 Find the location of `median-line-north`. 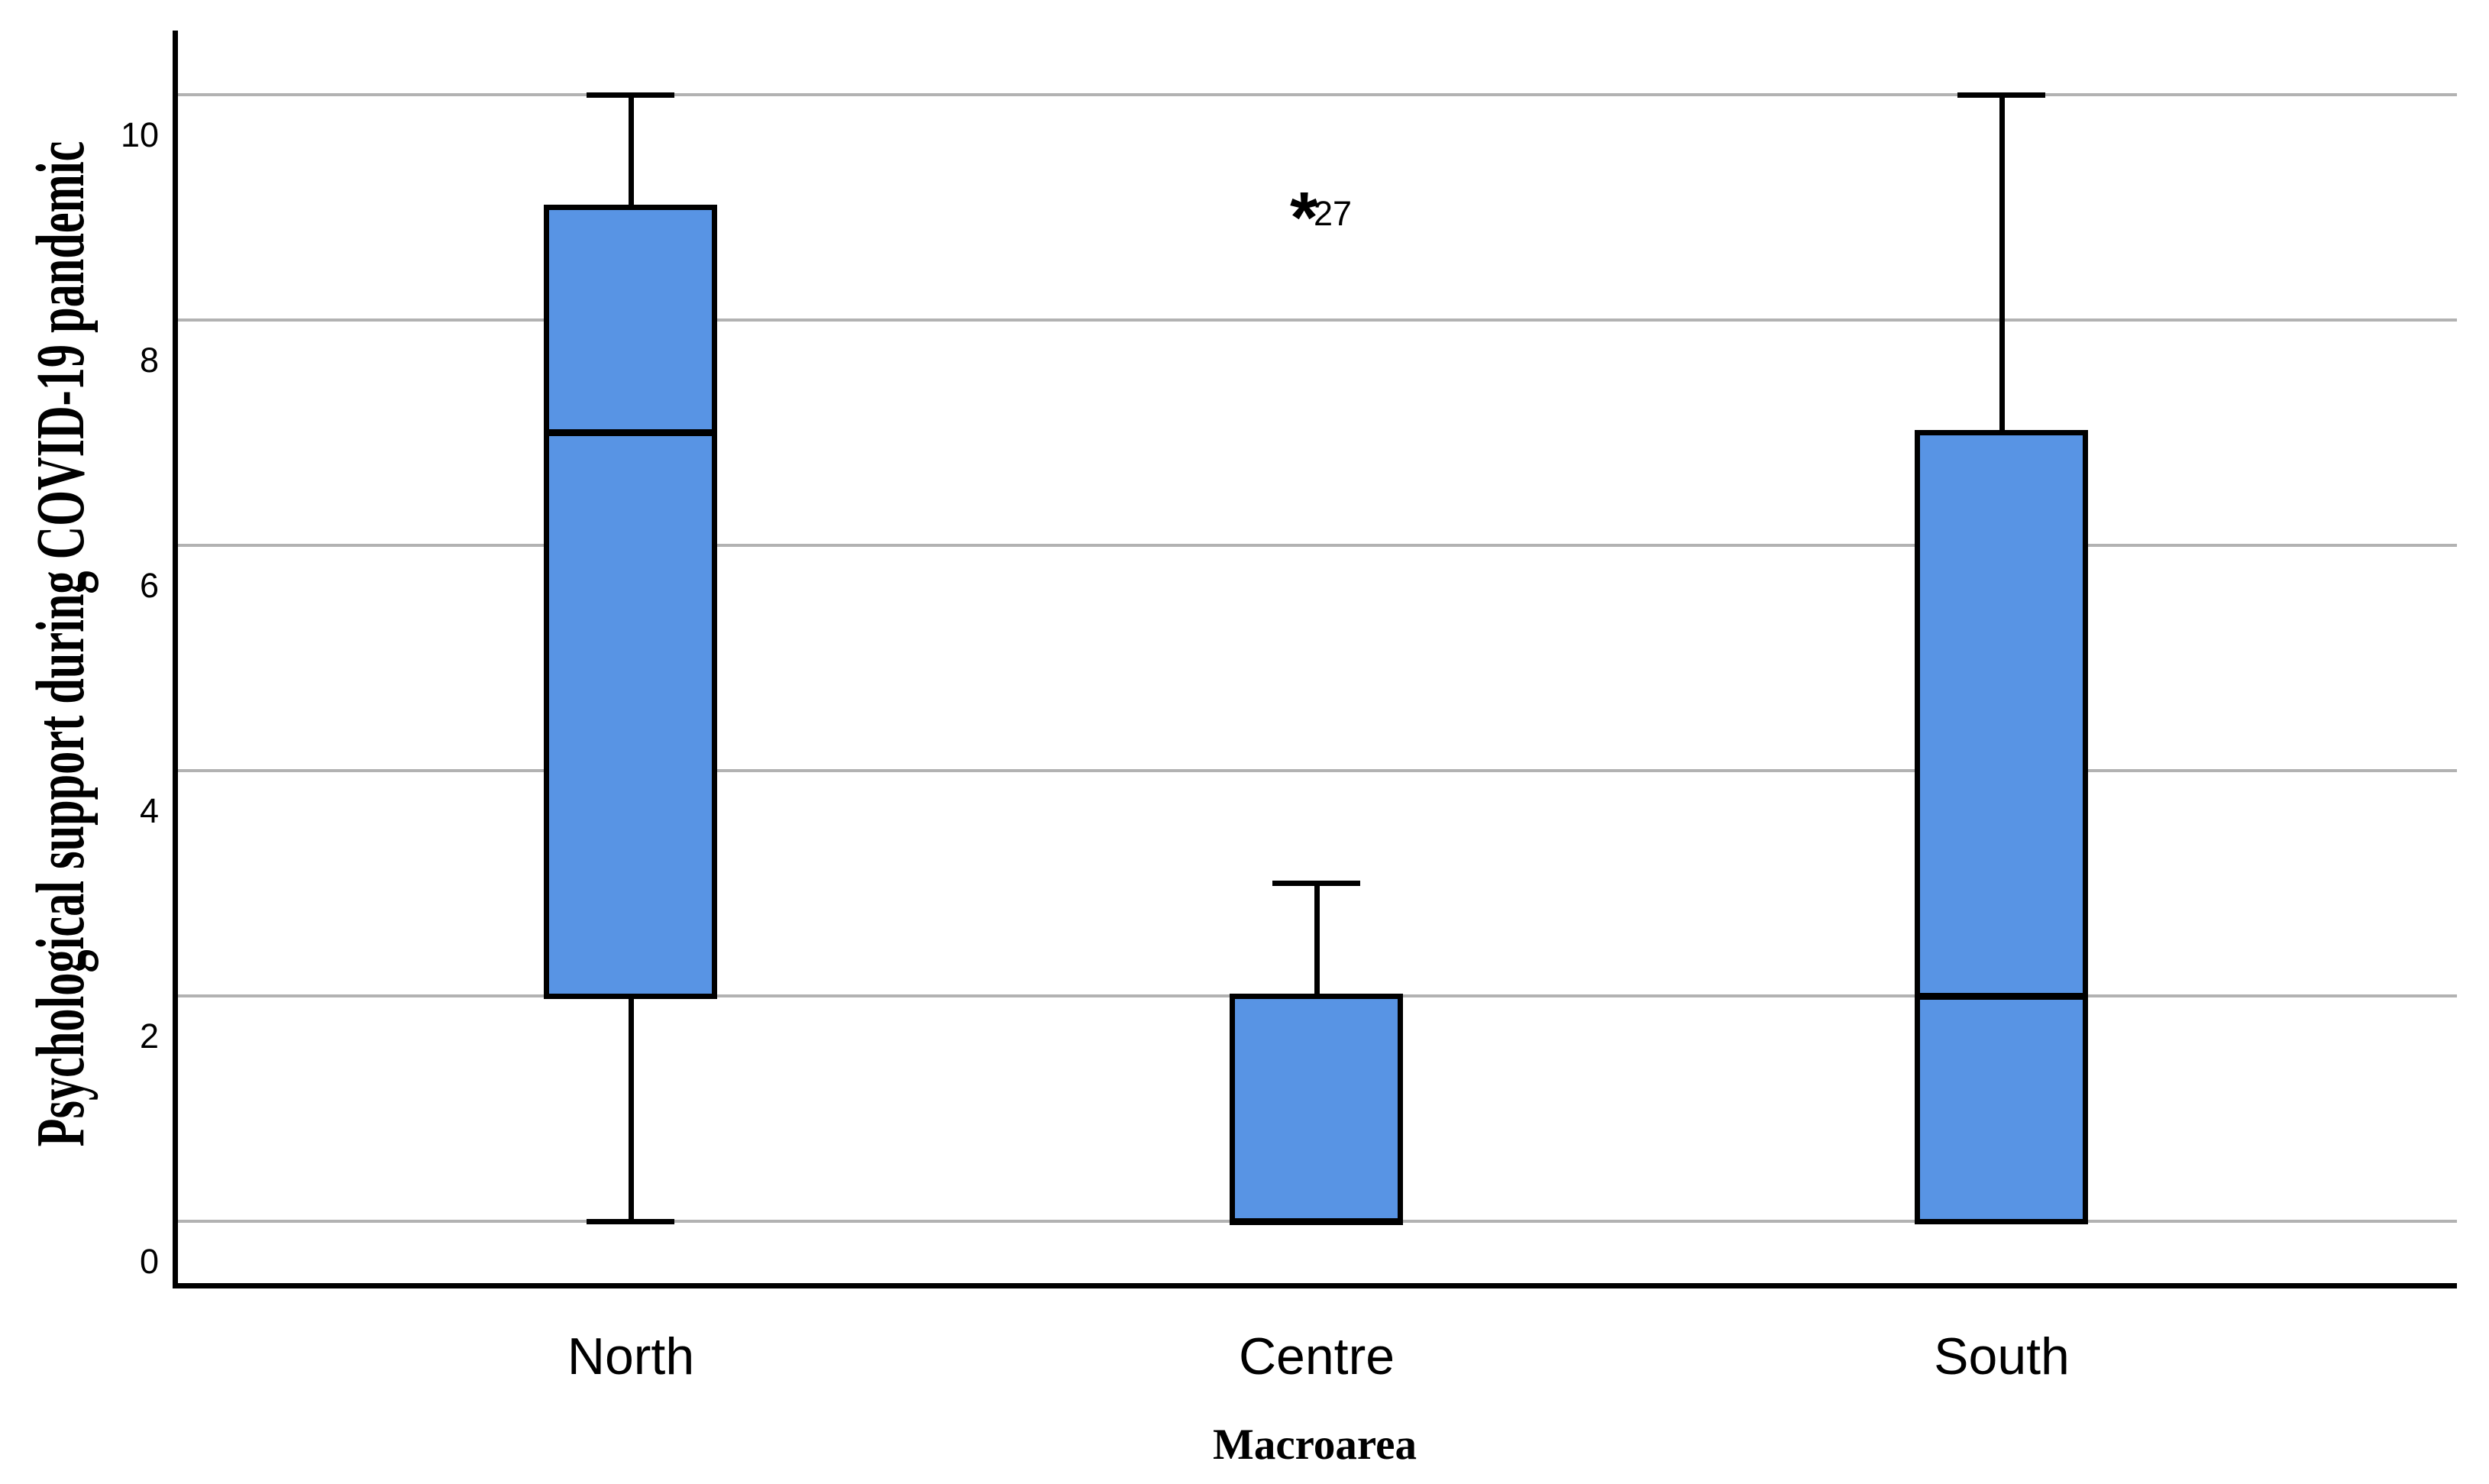

median-line-north is located at coordinates (630, 432).